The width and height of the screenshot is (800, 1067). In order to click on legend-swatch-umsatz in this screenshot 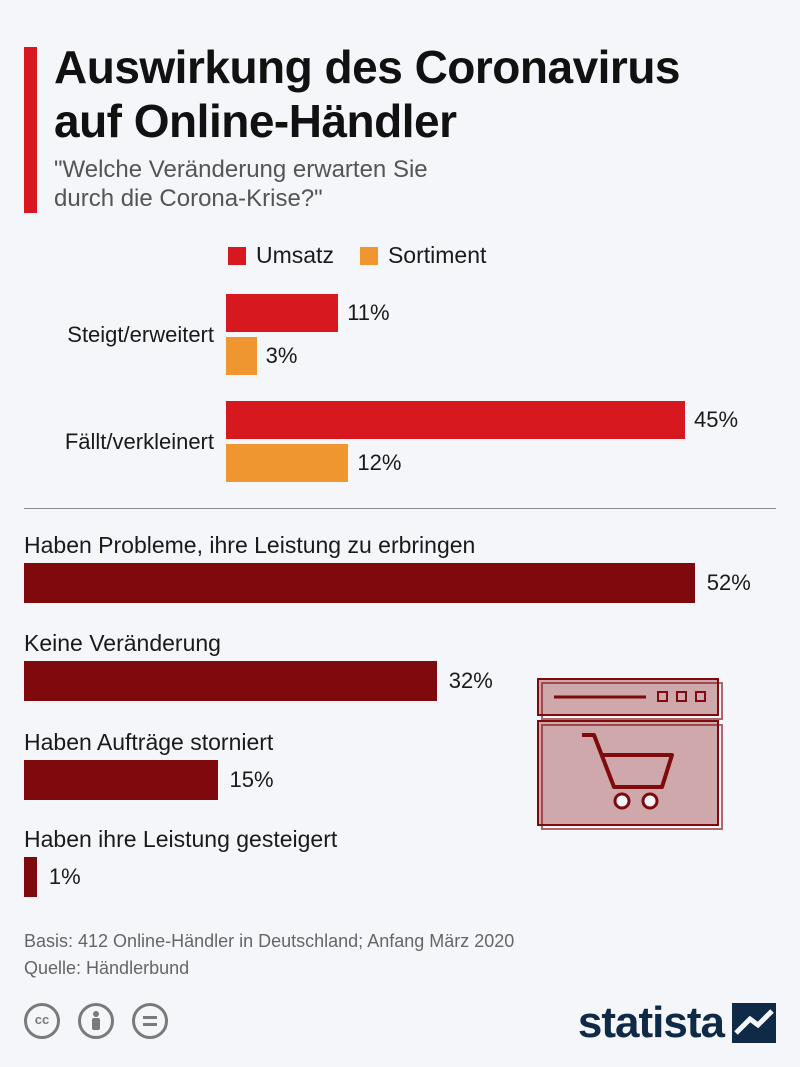, I will do `click(237, 255)`.